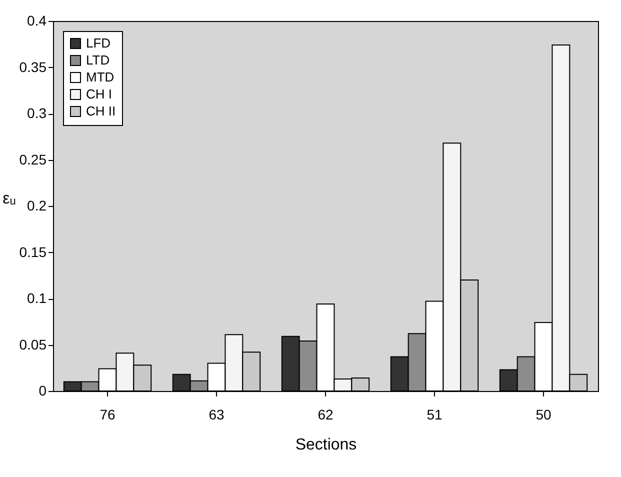 The height and width of the screenshot is (477, 621). What do you see at coordinates (37, 206) in the screenshot?
I see `y-tick-label: 0.2` at bounding box center [37, 206].